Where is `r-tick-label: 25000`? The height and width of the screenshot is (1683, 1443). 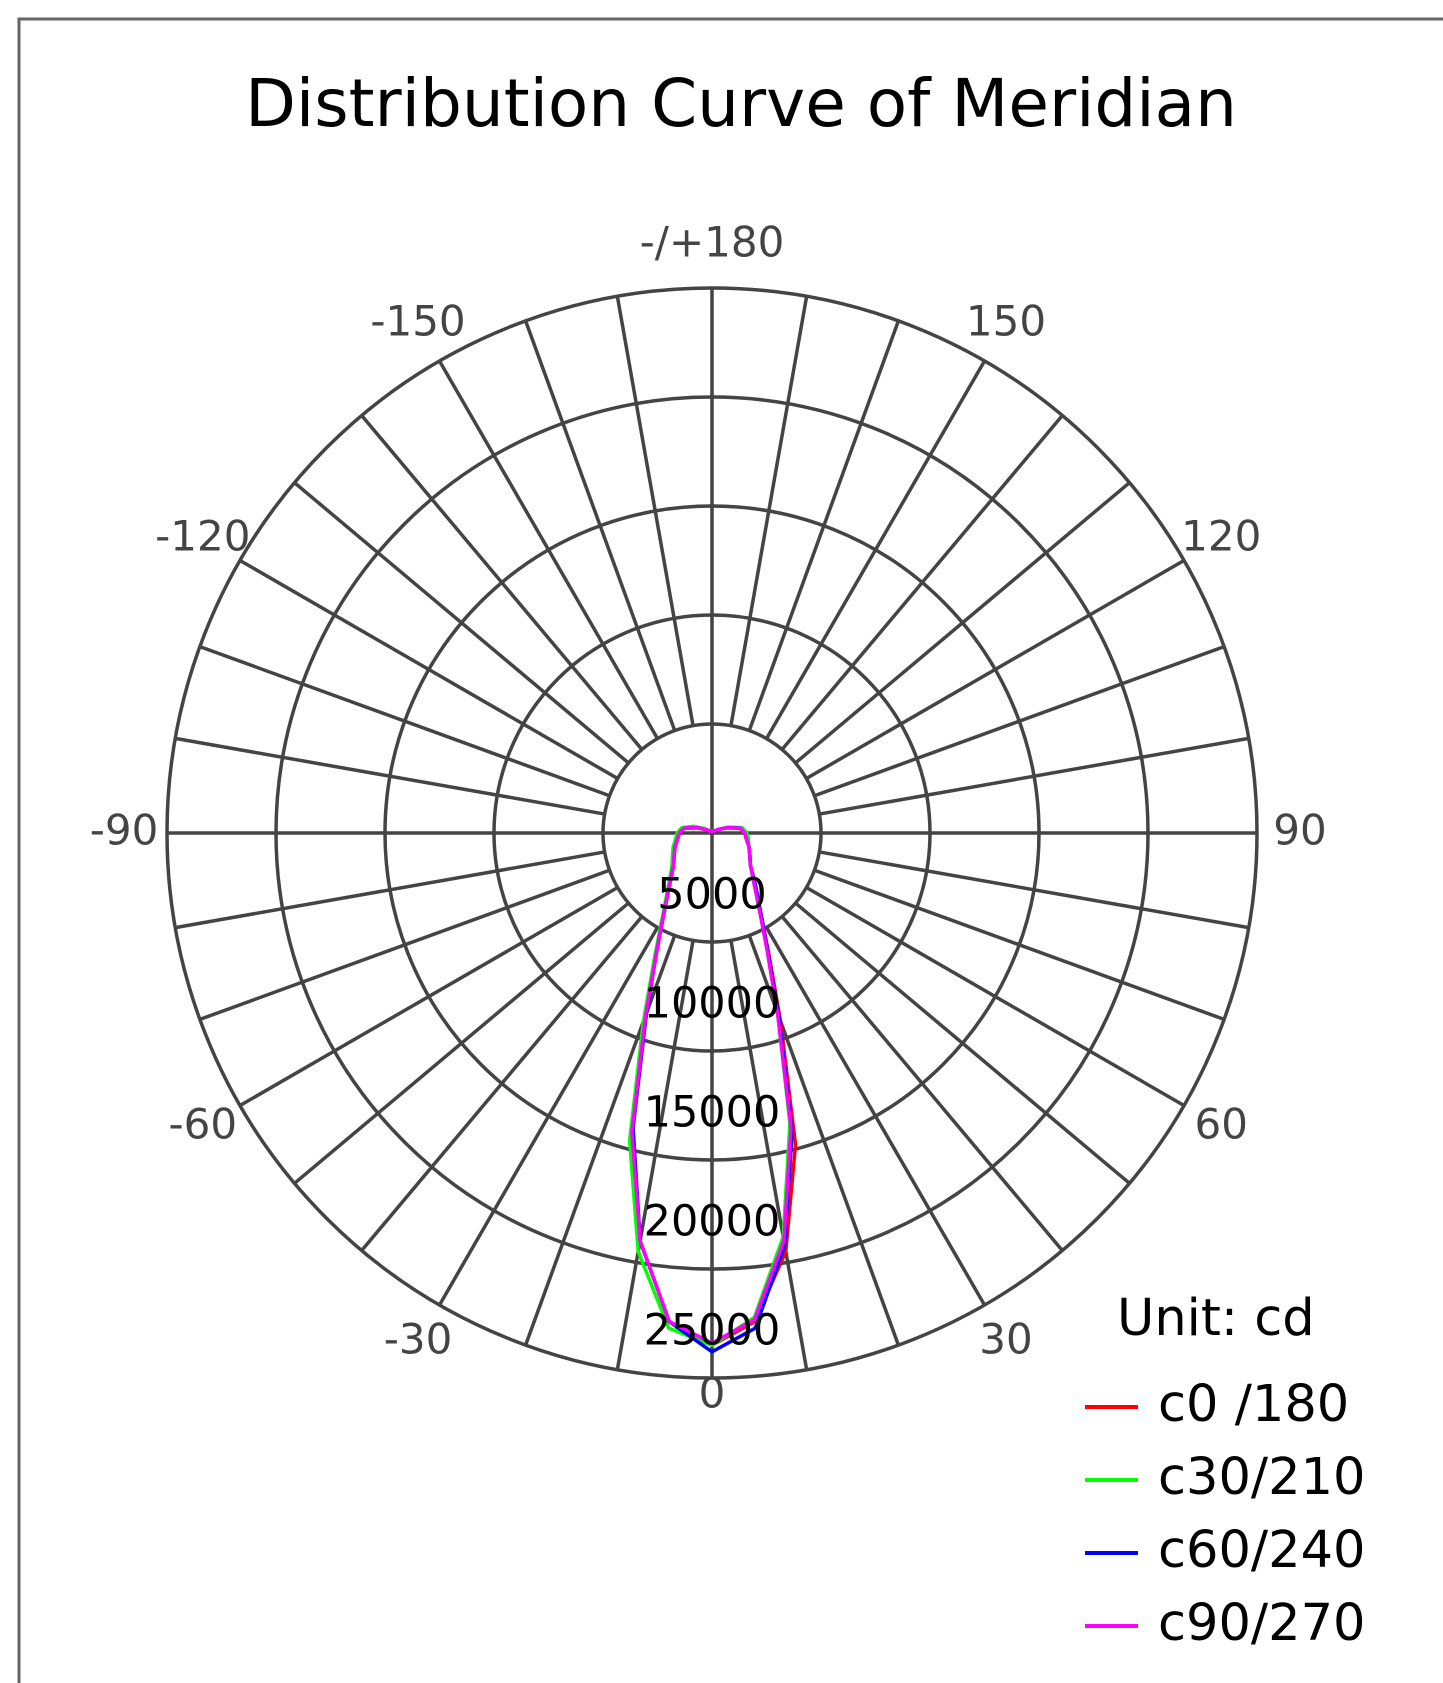 r-tick-label: 25000 is located at coordinates (712, 1331).